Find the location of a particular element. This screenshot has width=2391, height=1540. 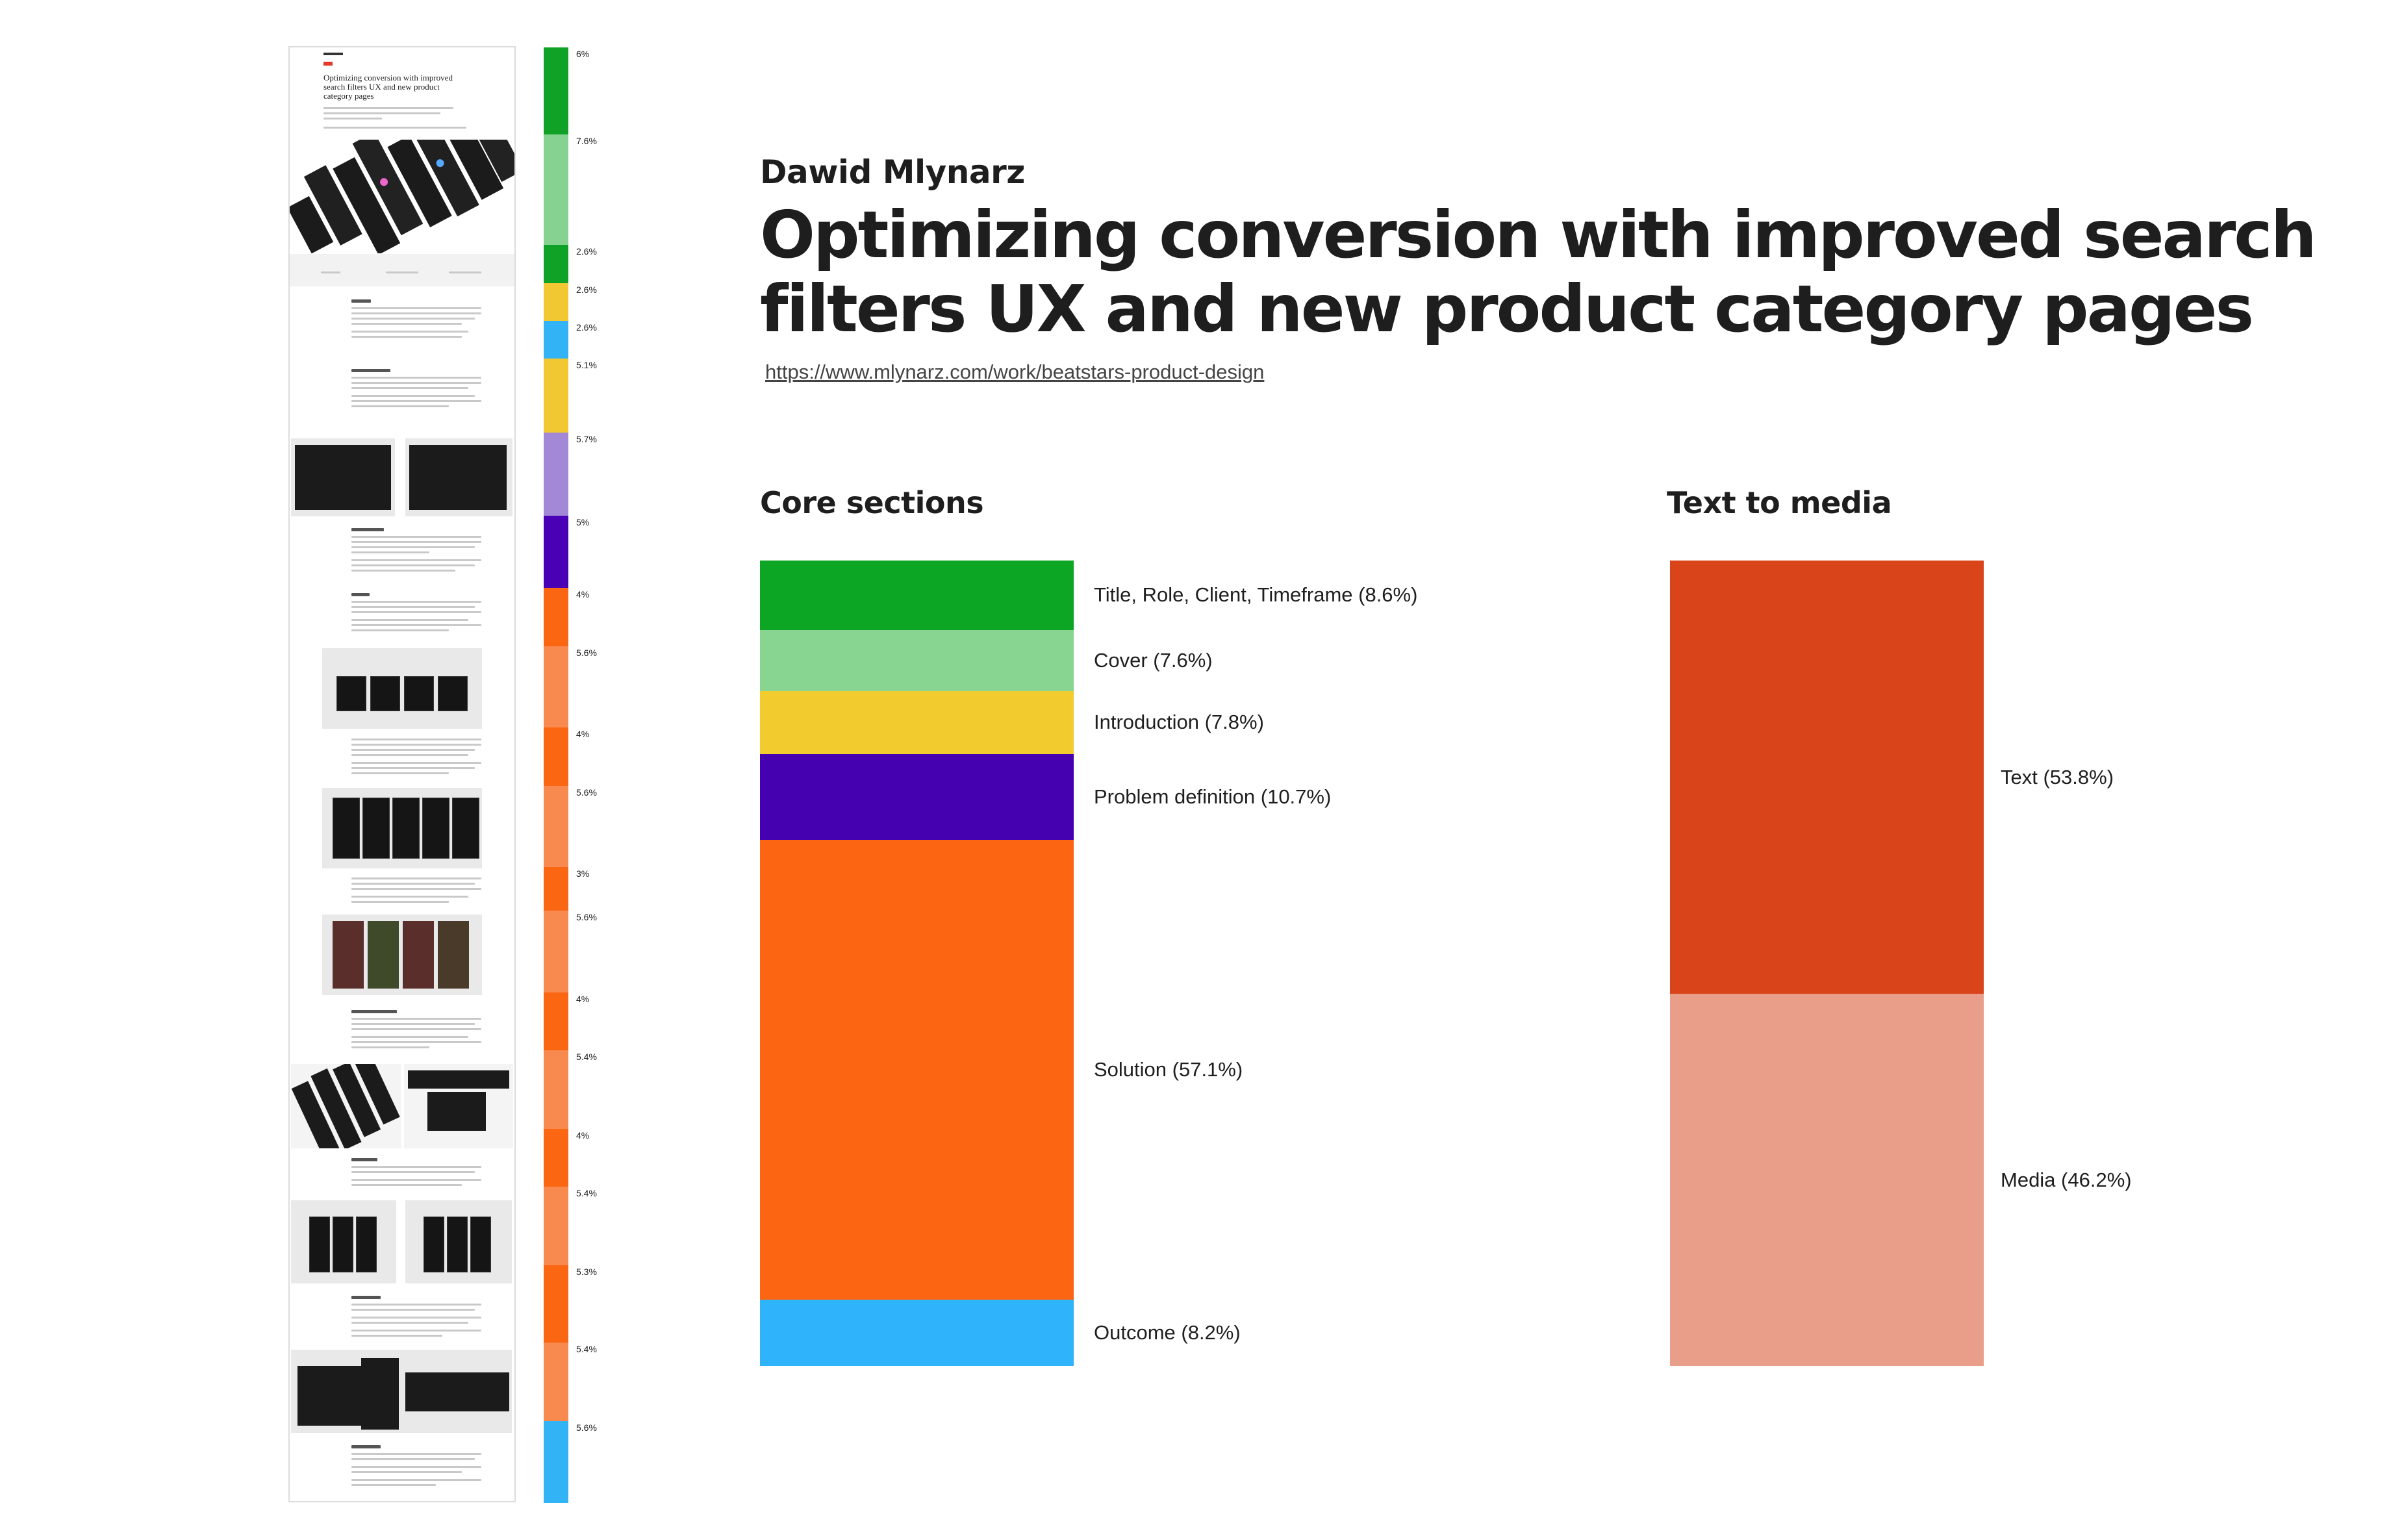

bar-segment-label: Solution (57.1%) is located at coordinates (1168, 1069).